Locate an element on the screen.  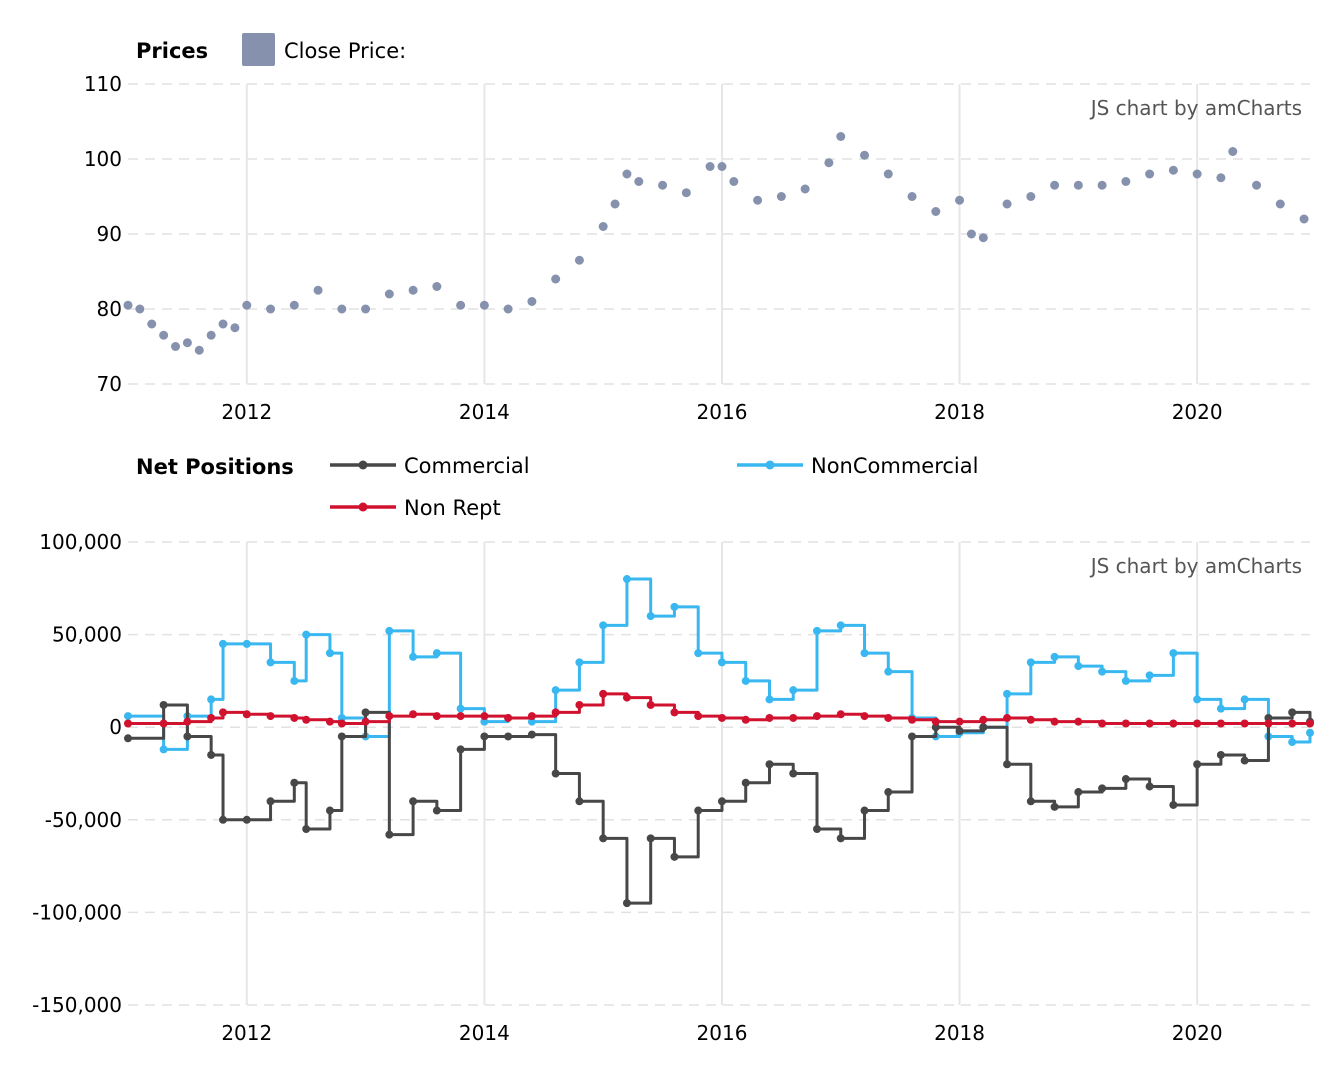
close-price-legend-label: Close Price: is located at coordinates (345, 51).